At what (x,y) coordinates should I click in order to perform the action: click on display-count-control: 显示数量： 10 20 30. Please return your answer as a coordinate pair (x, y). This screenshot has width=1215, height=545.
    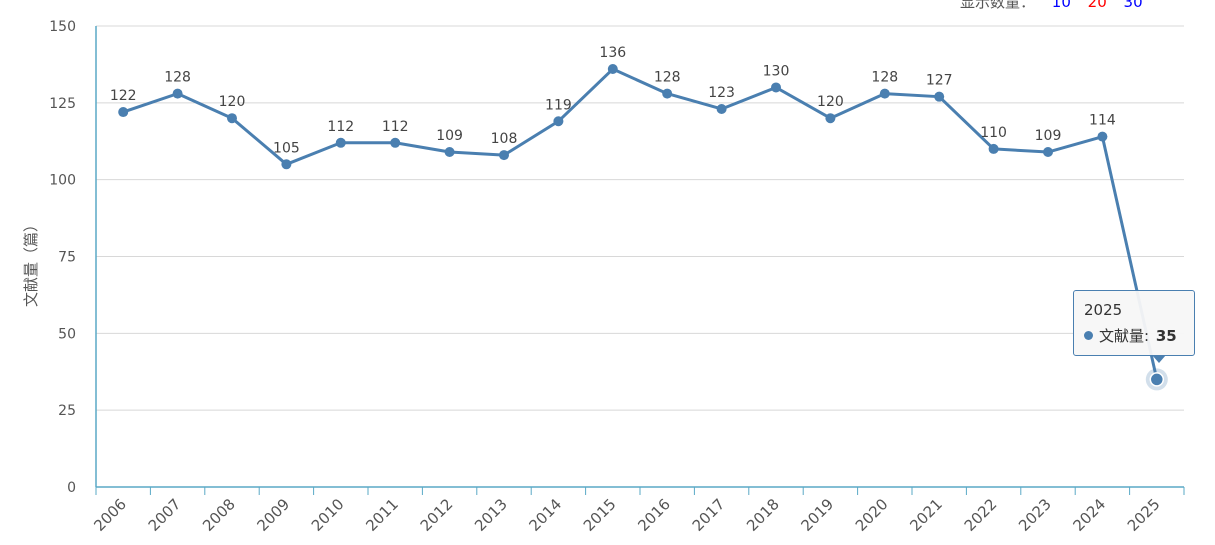
    Looking at the image, I should click on (1057, 6).